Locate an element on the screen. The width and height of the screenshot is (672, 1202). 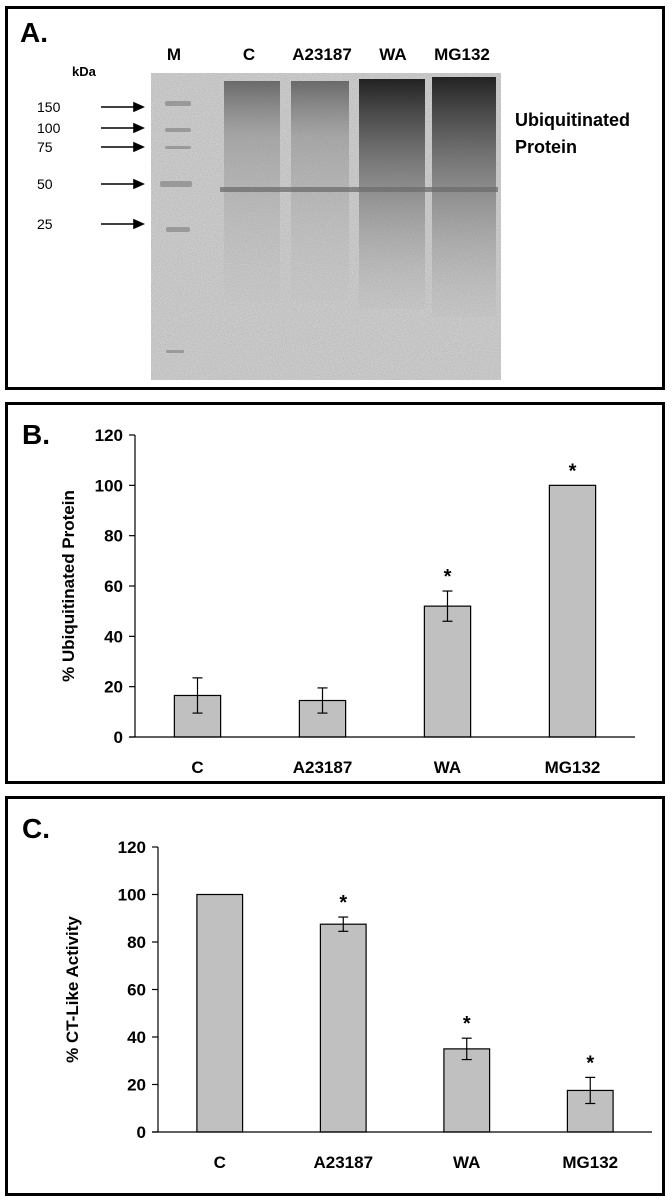
chart-b-category-label: WA is located at coordinates (447, 767).